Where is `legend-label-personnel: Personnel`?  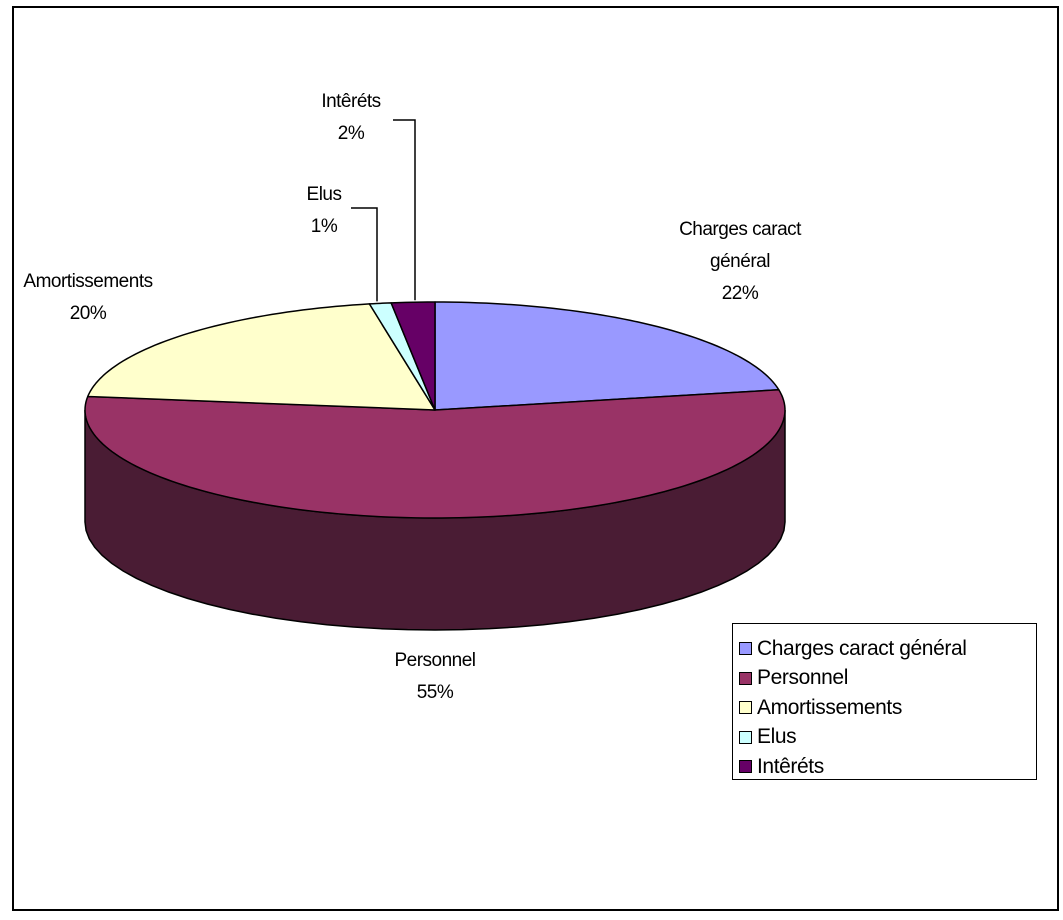
legend-label-personnel: Personnel is located at coordinates (802, 678).